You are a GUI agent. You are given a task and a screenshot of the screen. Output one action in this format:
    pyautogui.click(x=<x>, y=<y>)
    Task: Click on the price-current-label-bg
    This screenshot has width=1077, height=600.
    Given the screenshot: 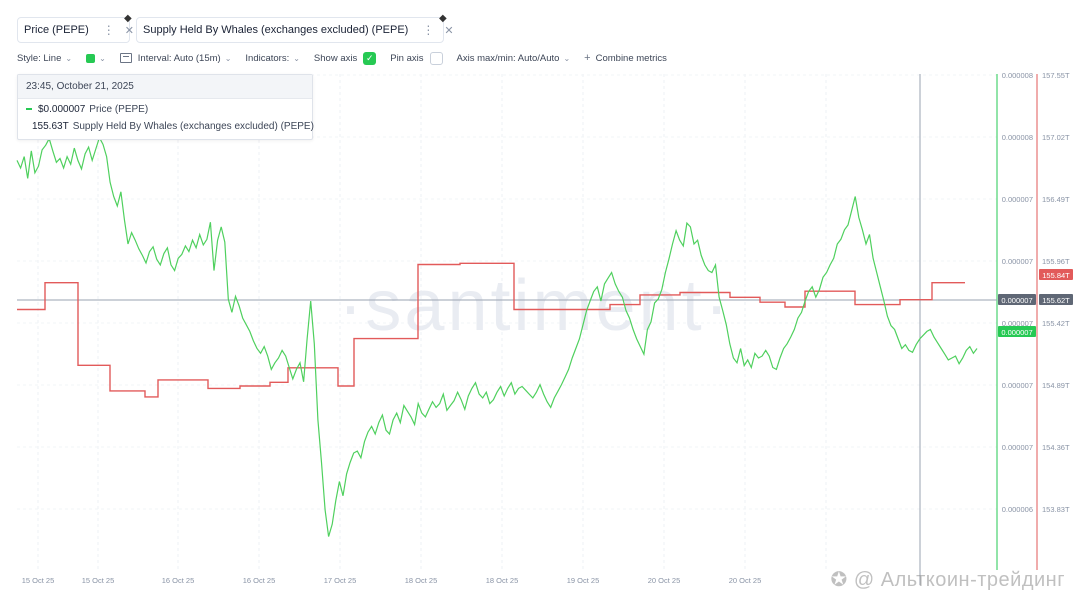 What is the action you would take?
    pyautogui.click(x=1017, y=331)
    